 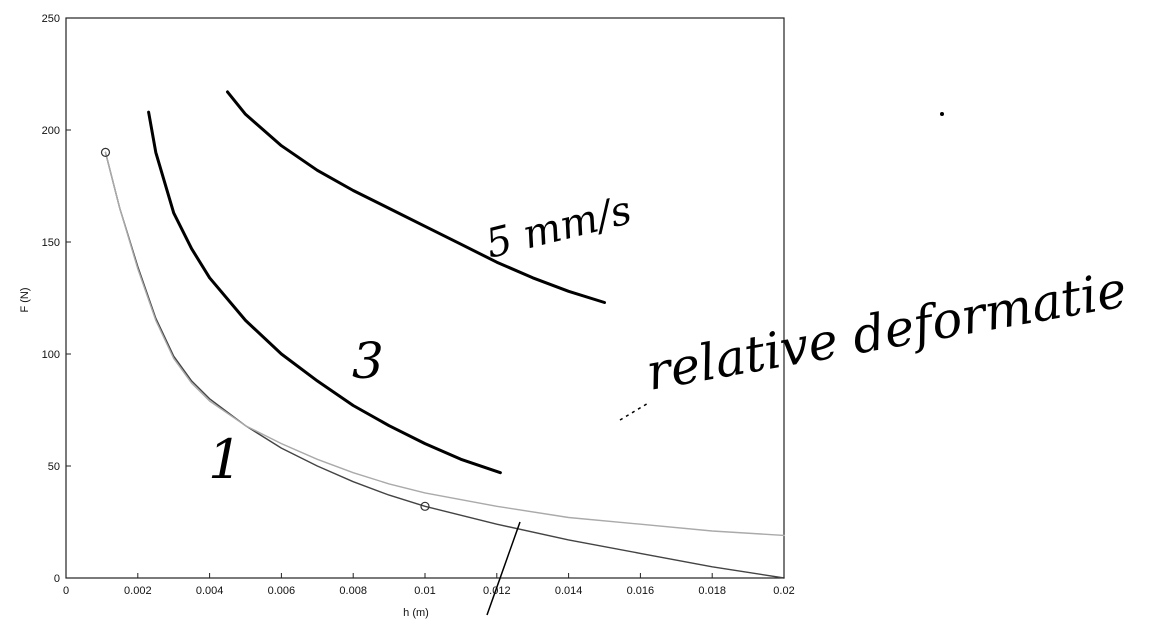 I want to click on x-tick-label: 0, so click(x=66, y=591).